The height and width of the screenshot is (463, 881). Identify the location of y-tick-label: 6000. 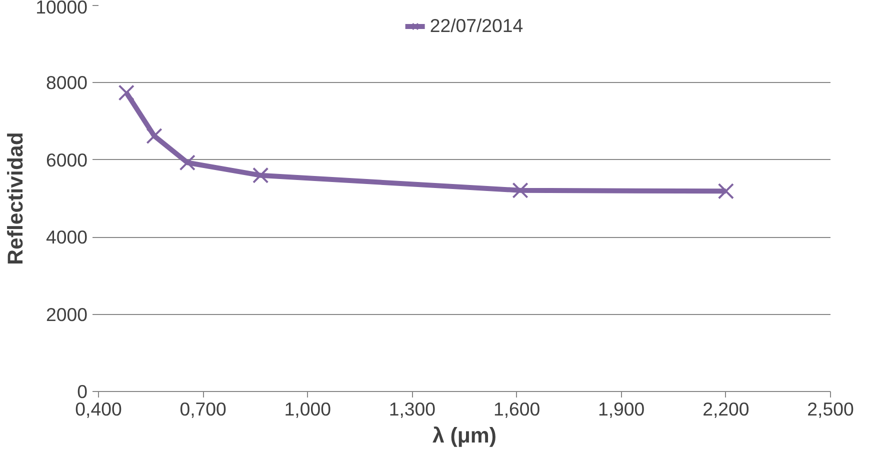
(67, 159).